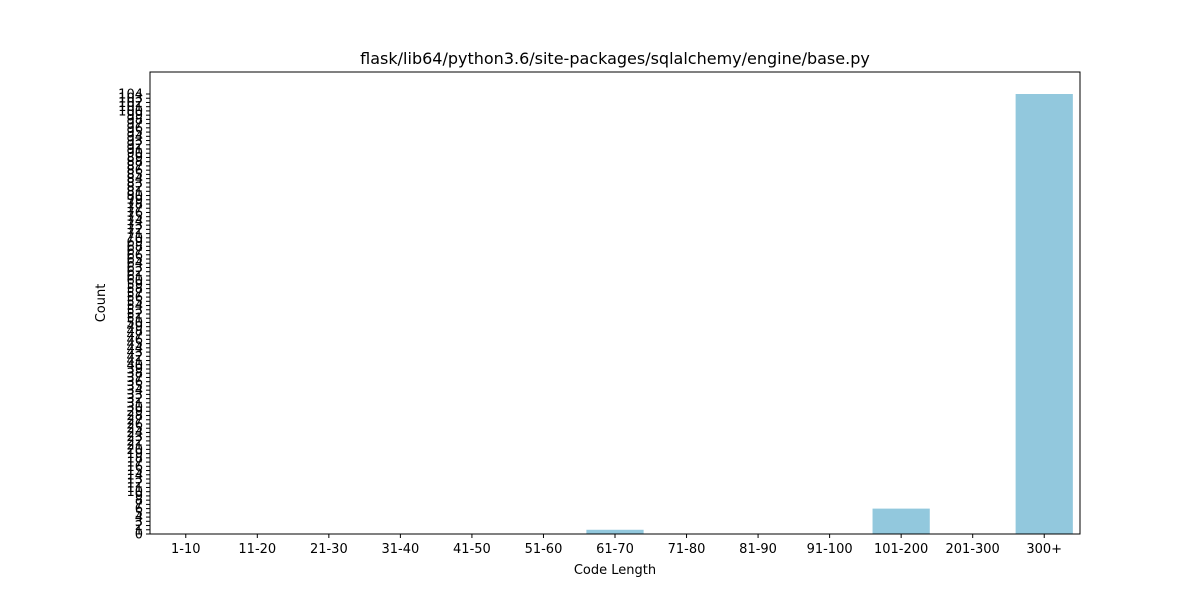  What do you see at coordinates (134, 450) in the screenshot?
I see `y-tick-label: 20` at bounding box center [134, 450].